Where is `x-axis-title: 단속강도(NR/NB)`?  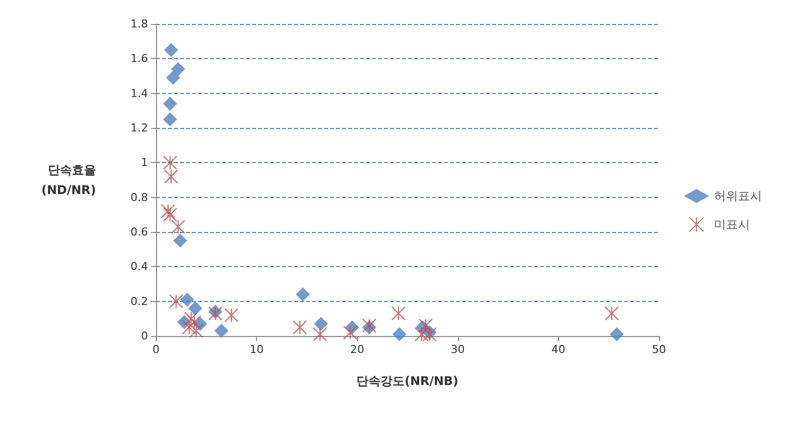
x-axis-title: 단속강도(NR/NB) is located at coordinates (407, 381).